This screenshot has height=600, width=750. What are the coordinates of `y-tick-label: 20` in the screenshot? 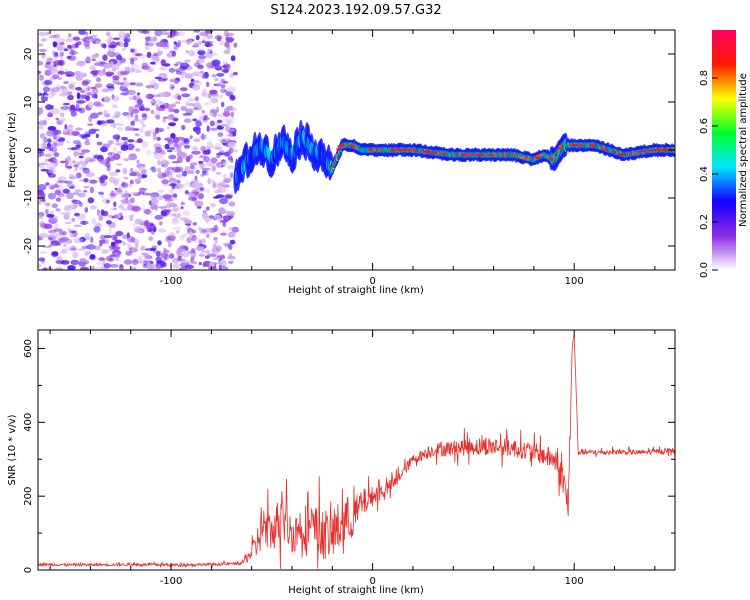 It's located at (28, 54).